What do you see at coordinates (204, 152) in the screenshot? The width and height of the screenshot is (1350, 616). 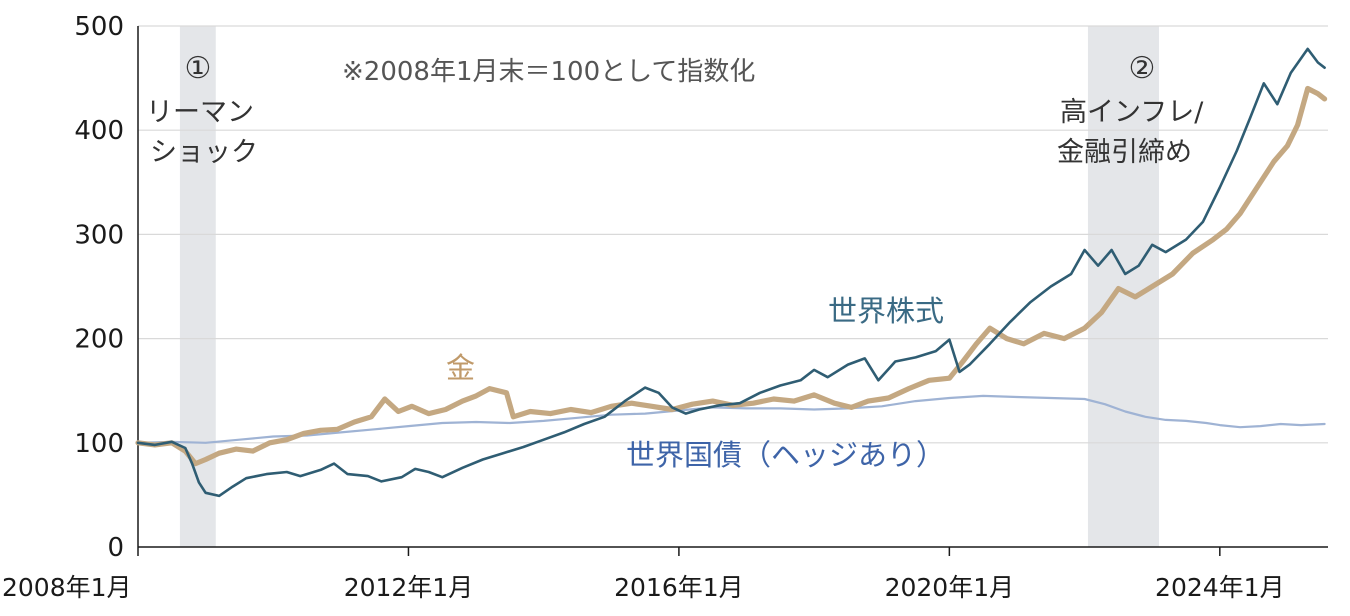 I see `period-1-label-line-2: ショック` at bounding box center [204, 152].